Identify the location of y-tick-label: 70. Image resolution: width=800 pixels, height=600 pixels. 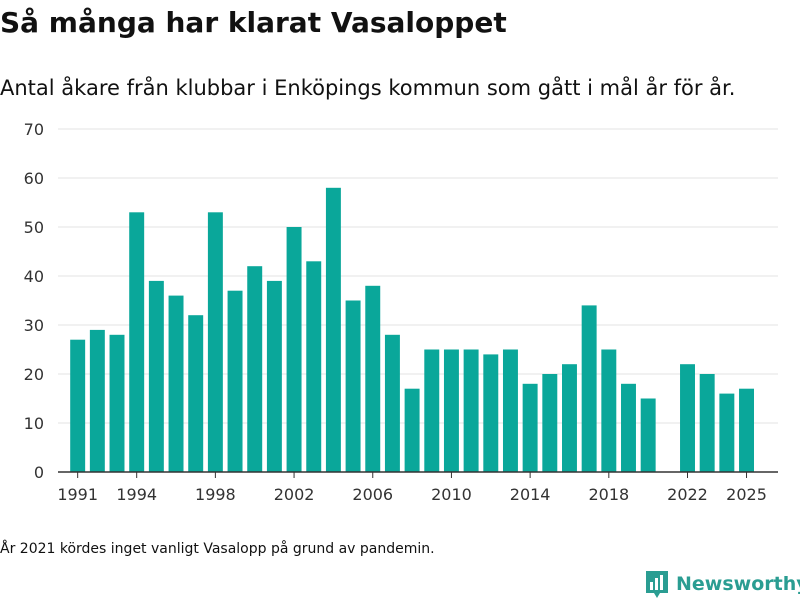
(34, 129).